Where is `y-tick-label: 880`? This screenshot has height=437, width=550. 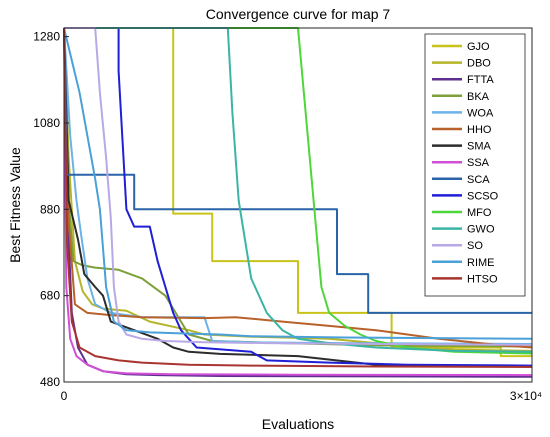 y-tick-label: 880 is located at coordinates (50, 209).